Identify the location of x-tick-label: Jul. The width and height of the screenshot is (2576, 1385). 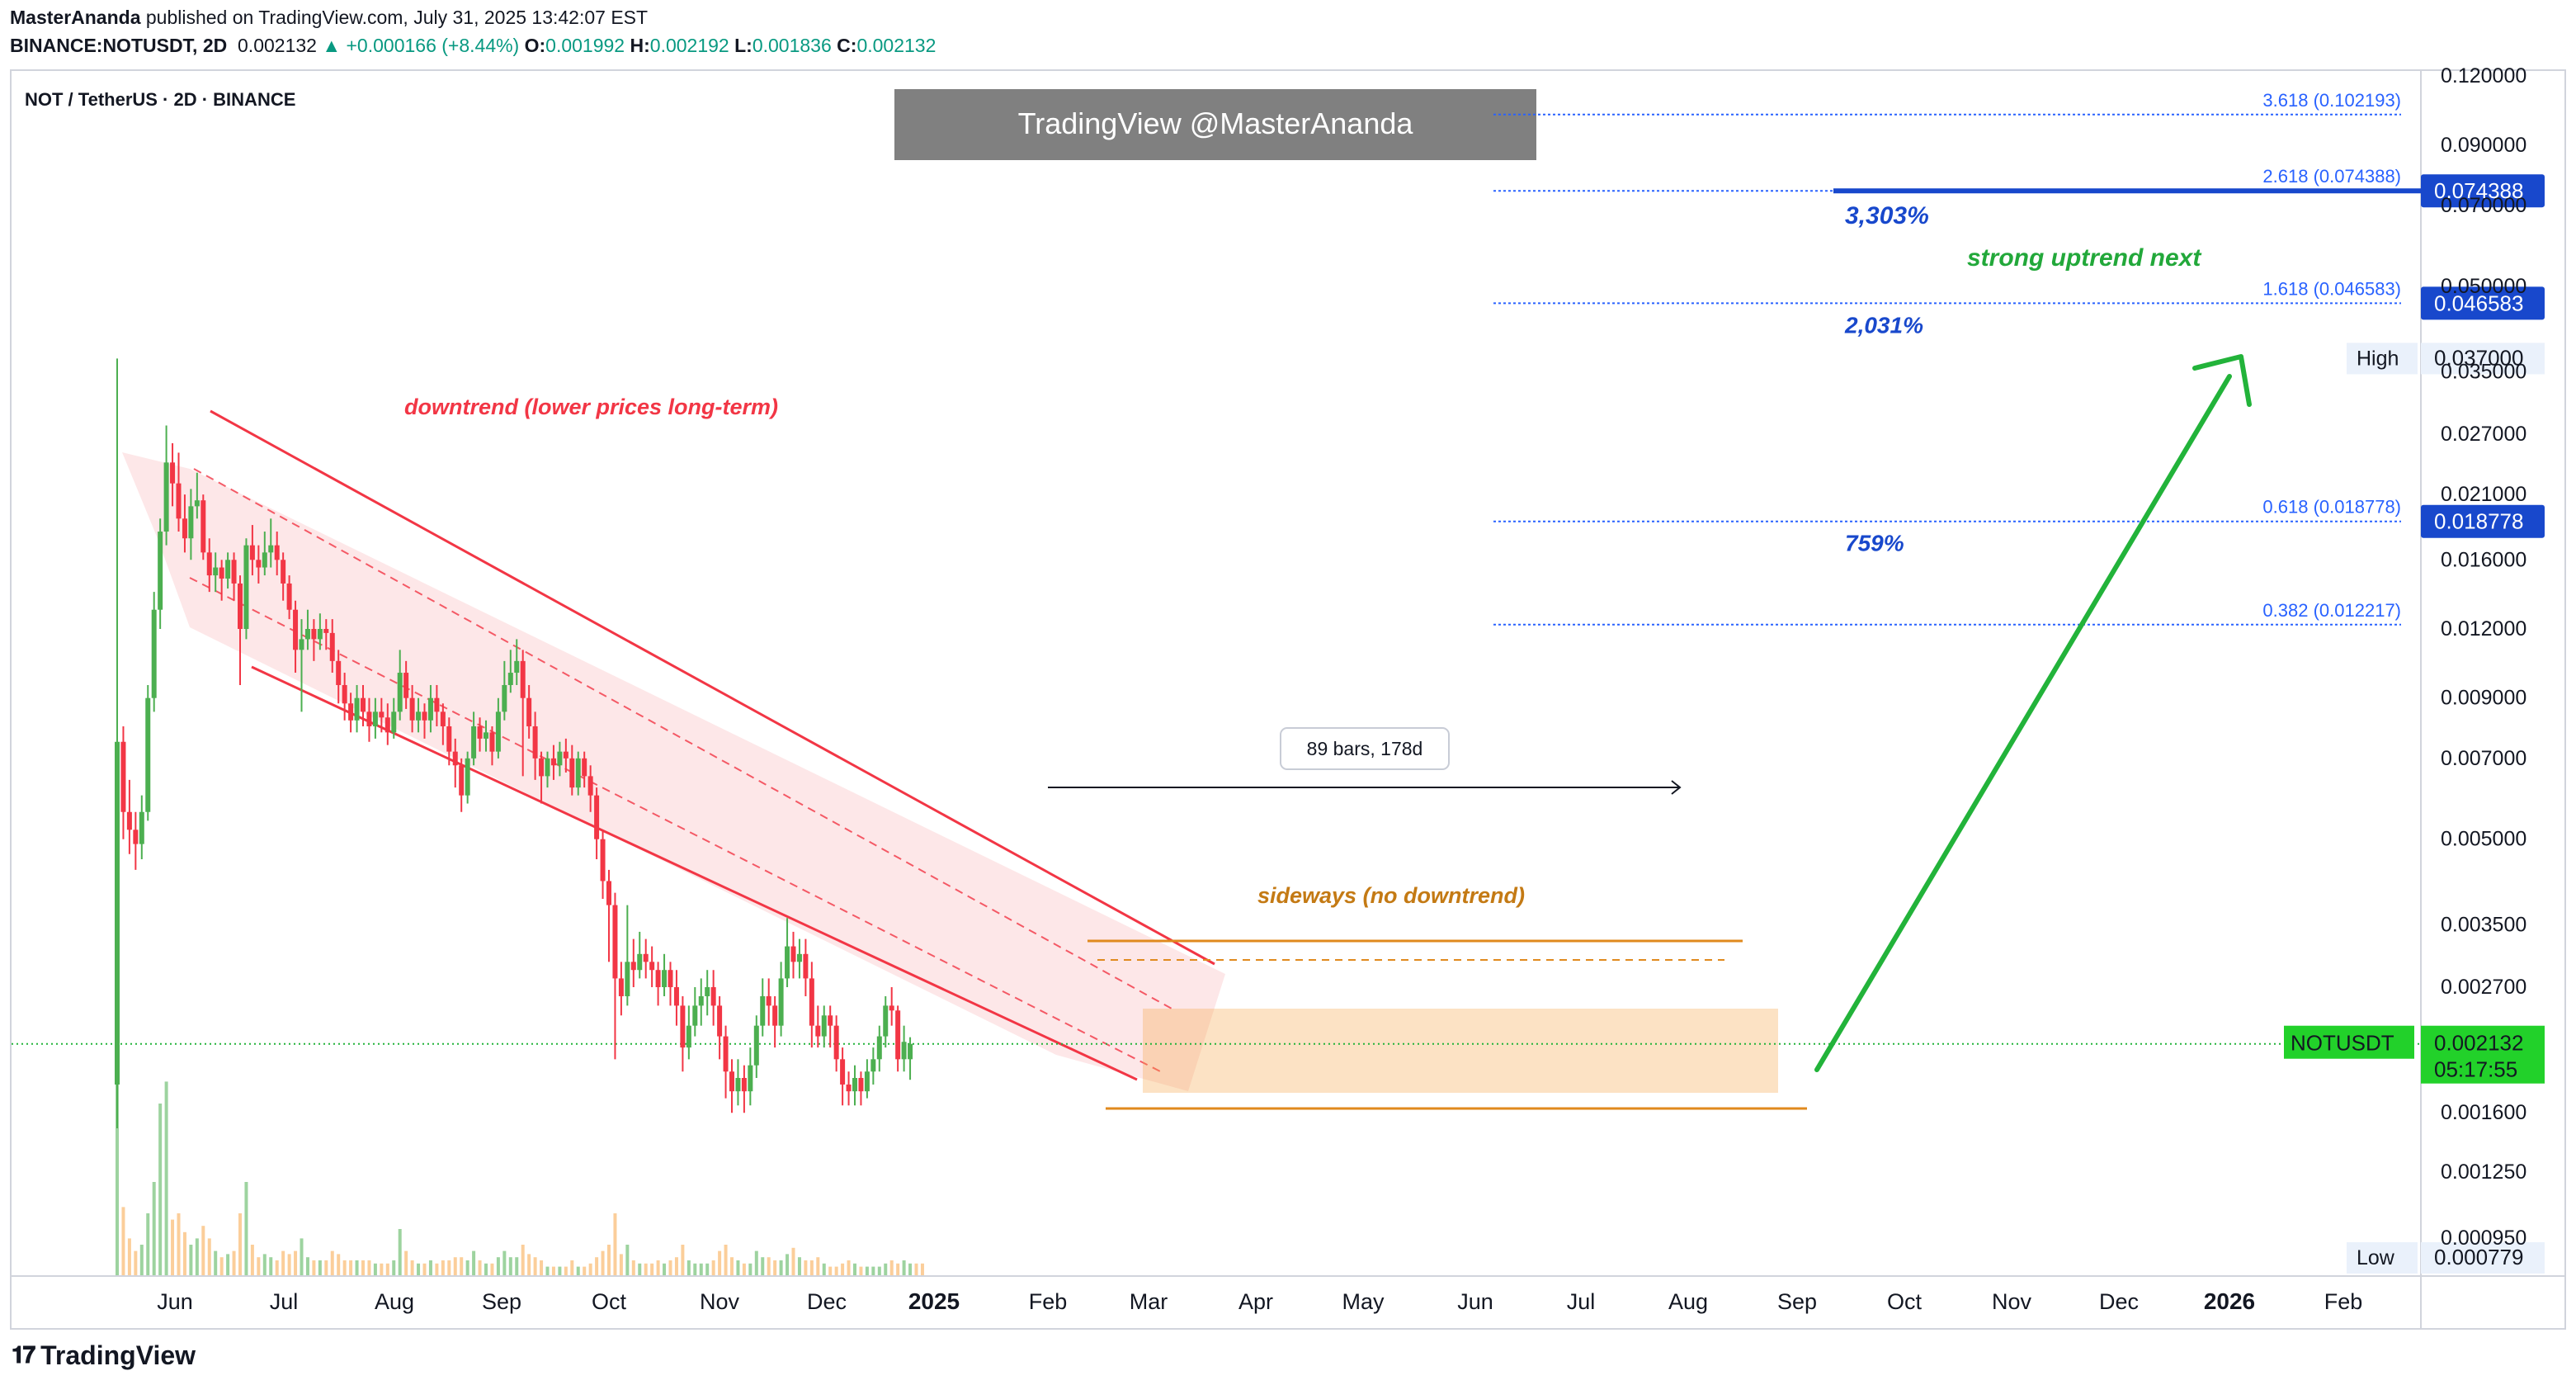
(1581, 1301).